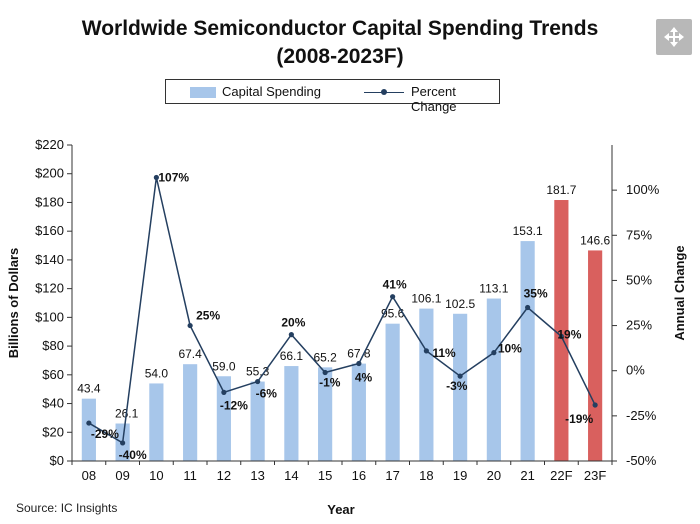 This screenshot has height=524, width=700. I want to click on bar-value-label: 146.6, so click(595, 240).